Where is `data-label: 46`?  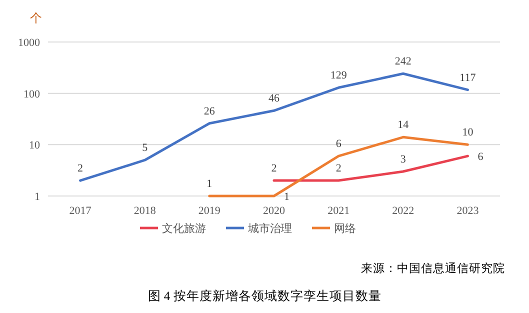 data-label: 46 is located at coordinates (274, 98).